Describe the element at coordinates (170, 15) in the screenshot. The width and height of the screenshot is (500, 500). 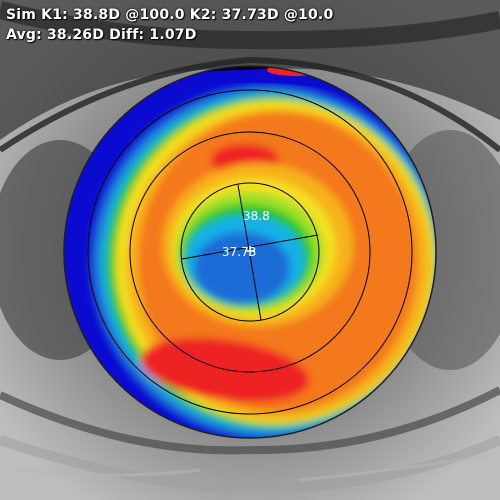
I see `sim-k-readout: Sim K1: 38.8D @100.0 K2: 37.73D @10.0` at that location.